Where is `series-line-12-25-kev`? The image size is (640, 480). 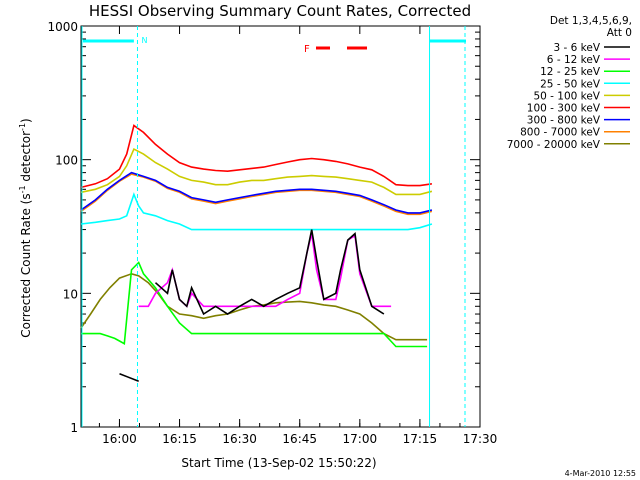 series-line-12-25-kev is located at coordinates (254, 304).